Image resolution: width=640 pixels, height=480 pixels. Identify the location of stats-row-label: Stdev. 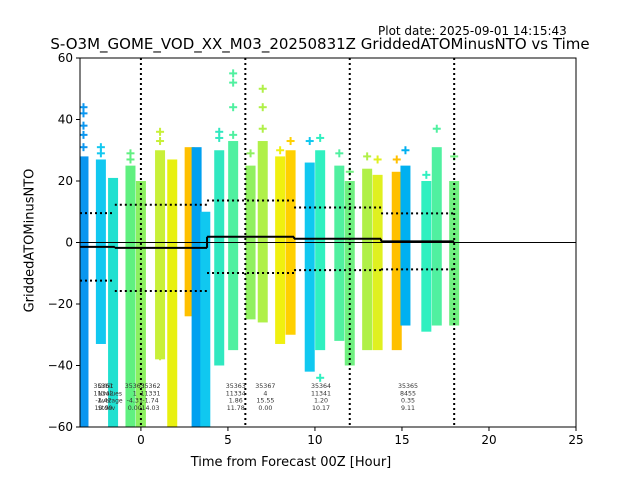
(107, 408).